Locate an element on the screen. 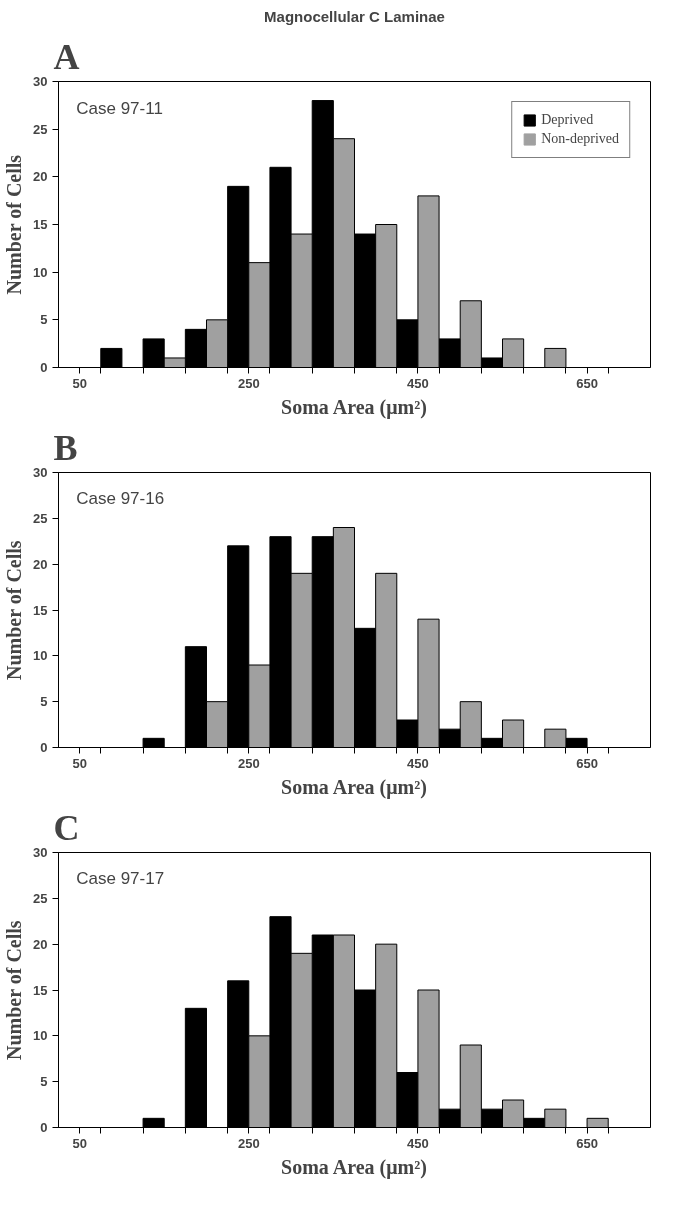  legend-label: Deprived is located at coordinates (567, 120).